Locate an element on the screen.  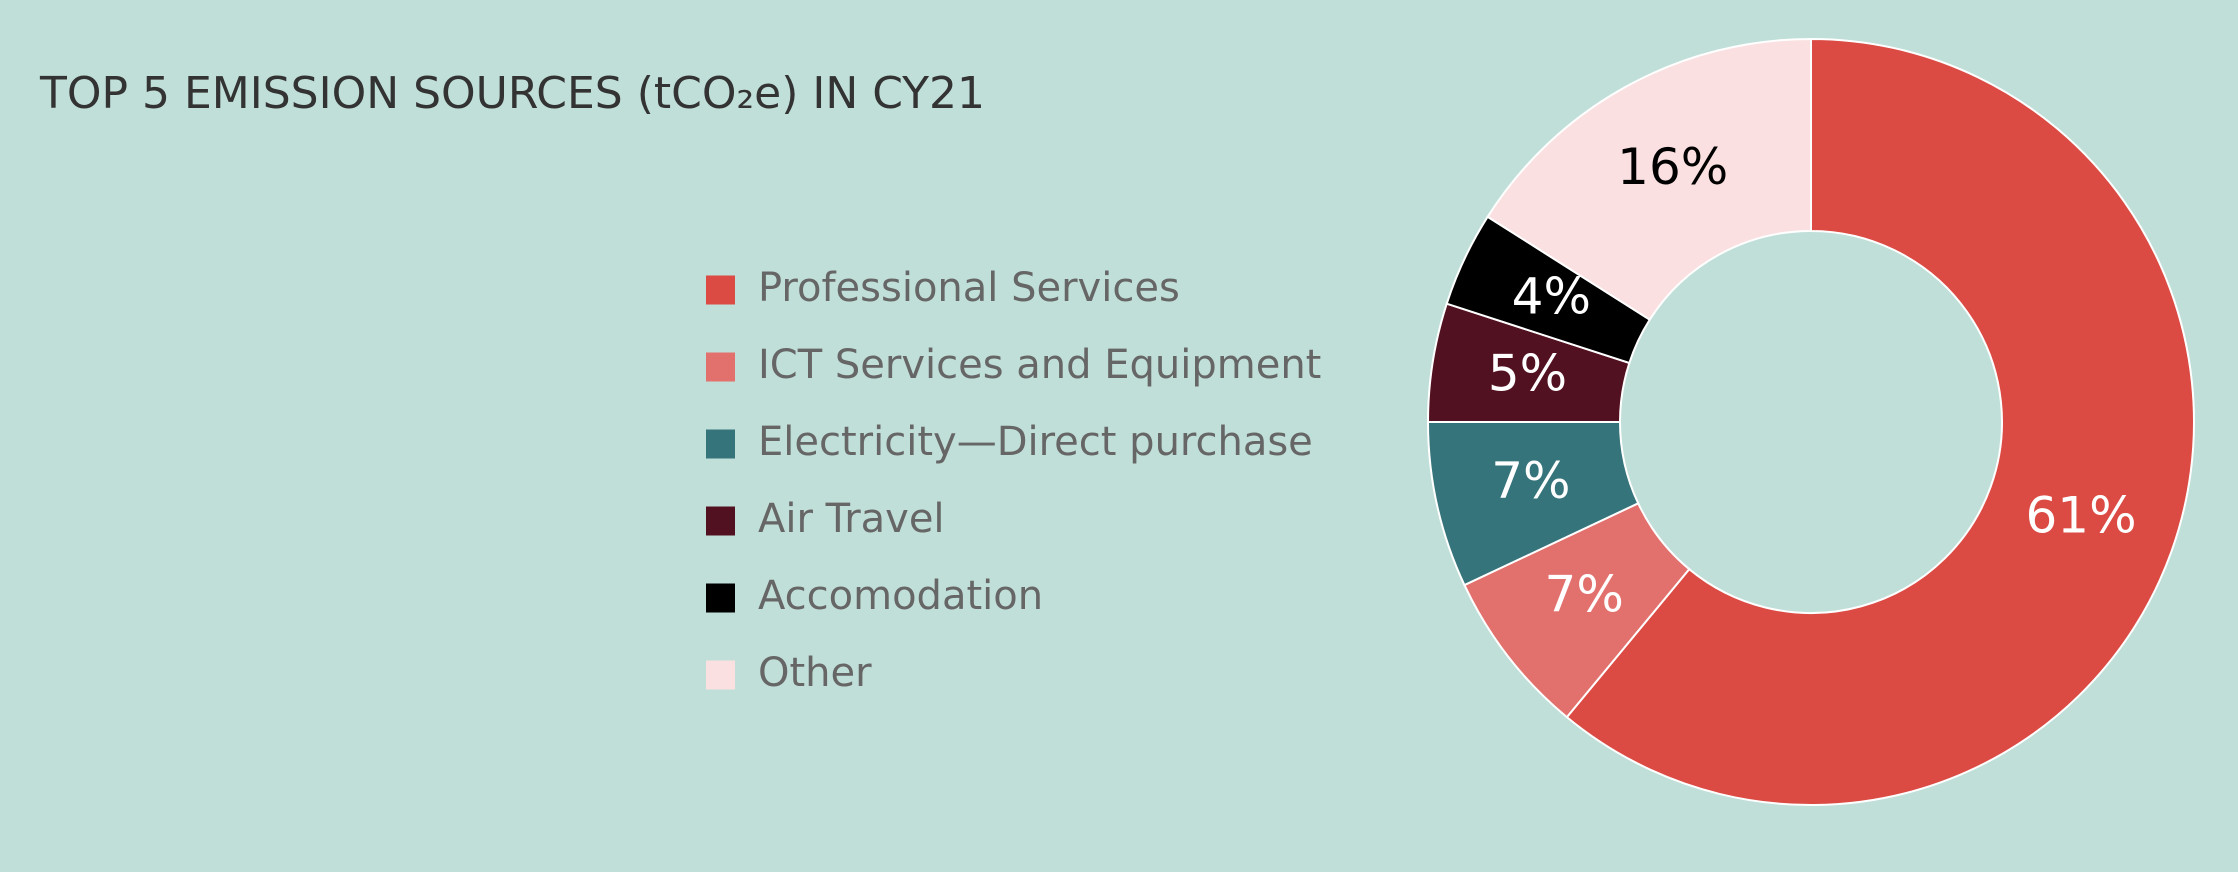
donut-slice is located at coordinates (1649, 179).